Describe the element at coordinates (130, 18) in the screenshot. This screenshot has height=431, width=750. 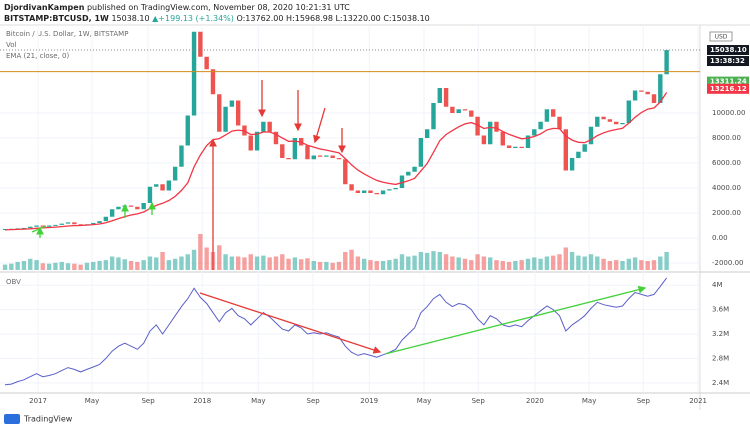
I see `last-price: 15038.10` at that location.